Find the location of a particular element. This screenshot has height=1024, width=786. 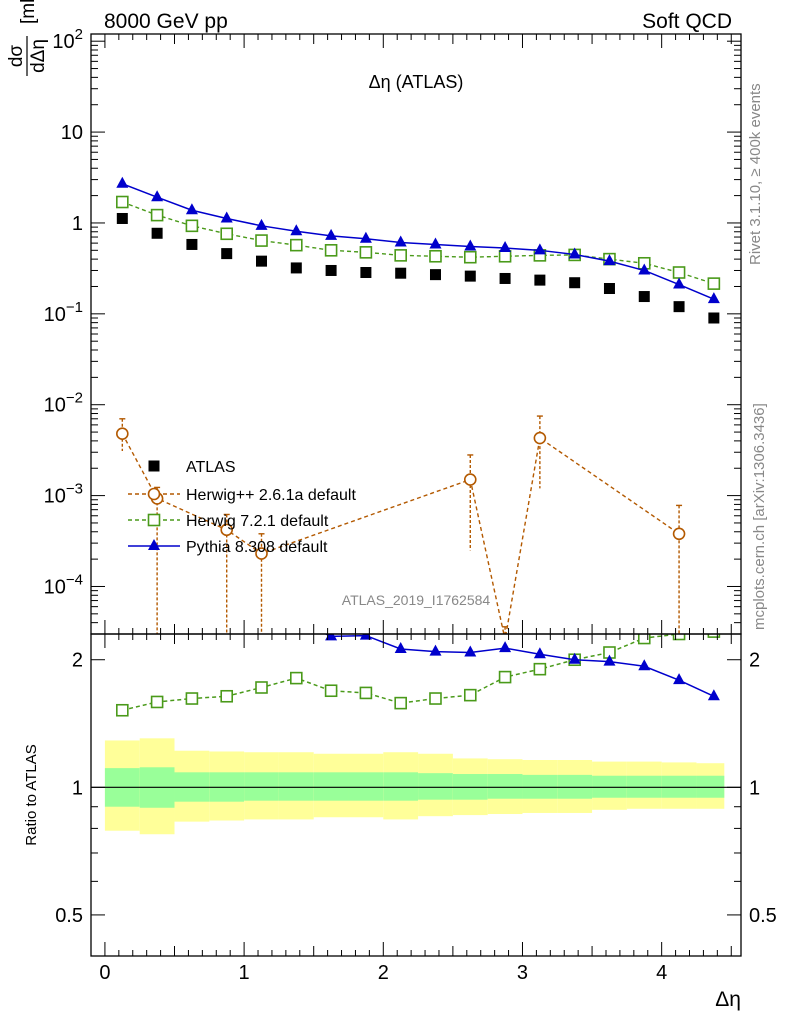

ratio-herwig7-line is located at coordinates (406, 672).